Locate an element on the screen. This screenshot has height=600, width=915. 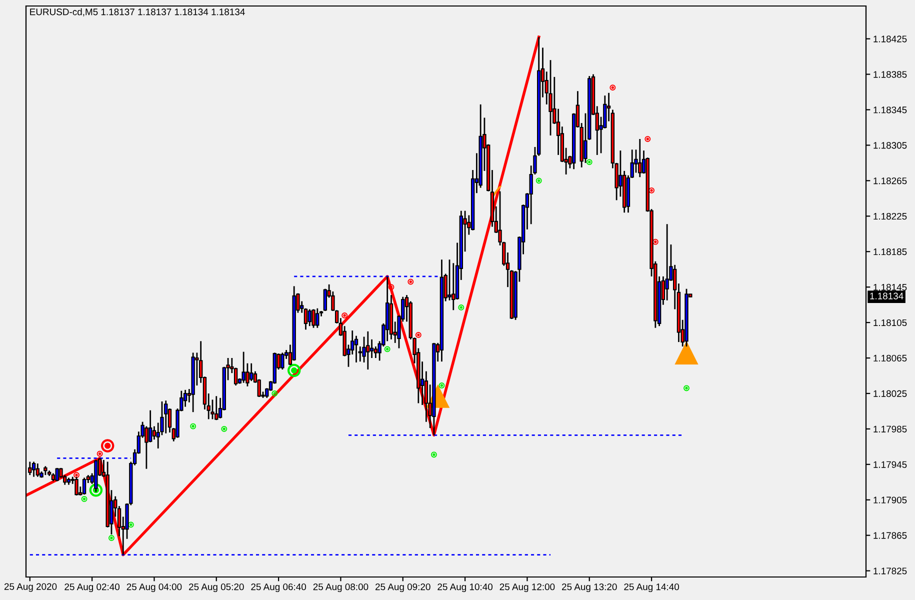
y-tick-label: 1.18145 is located at coordinates (890, 287).